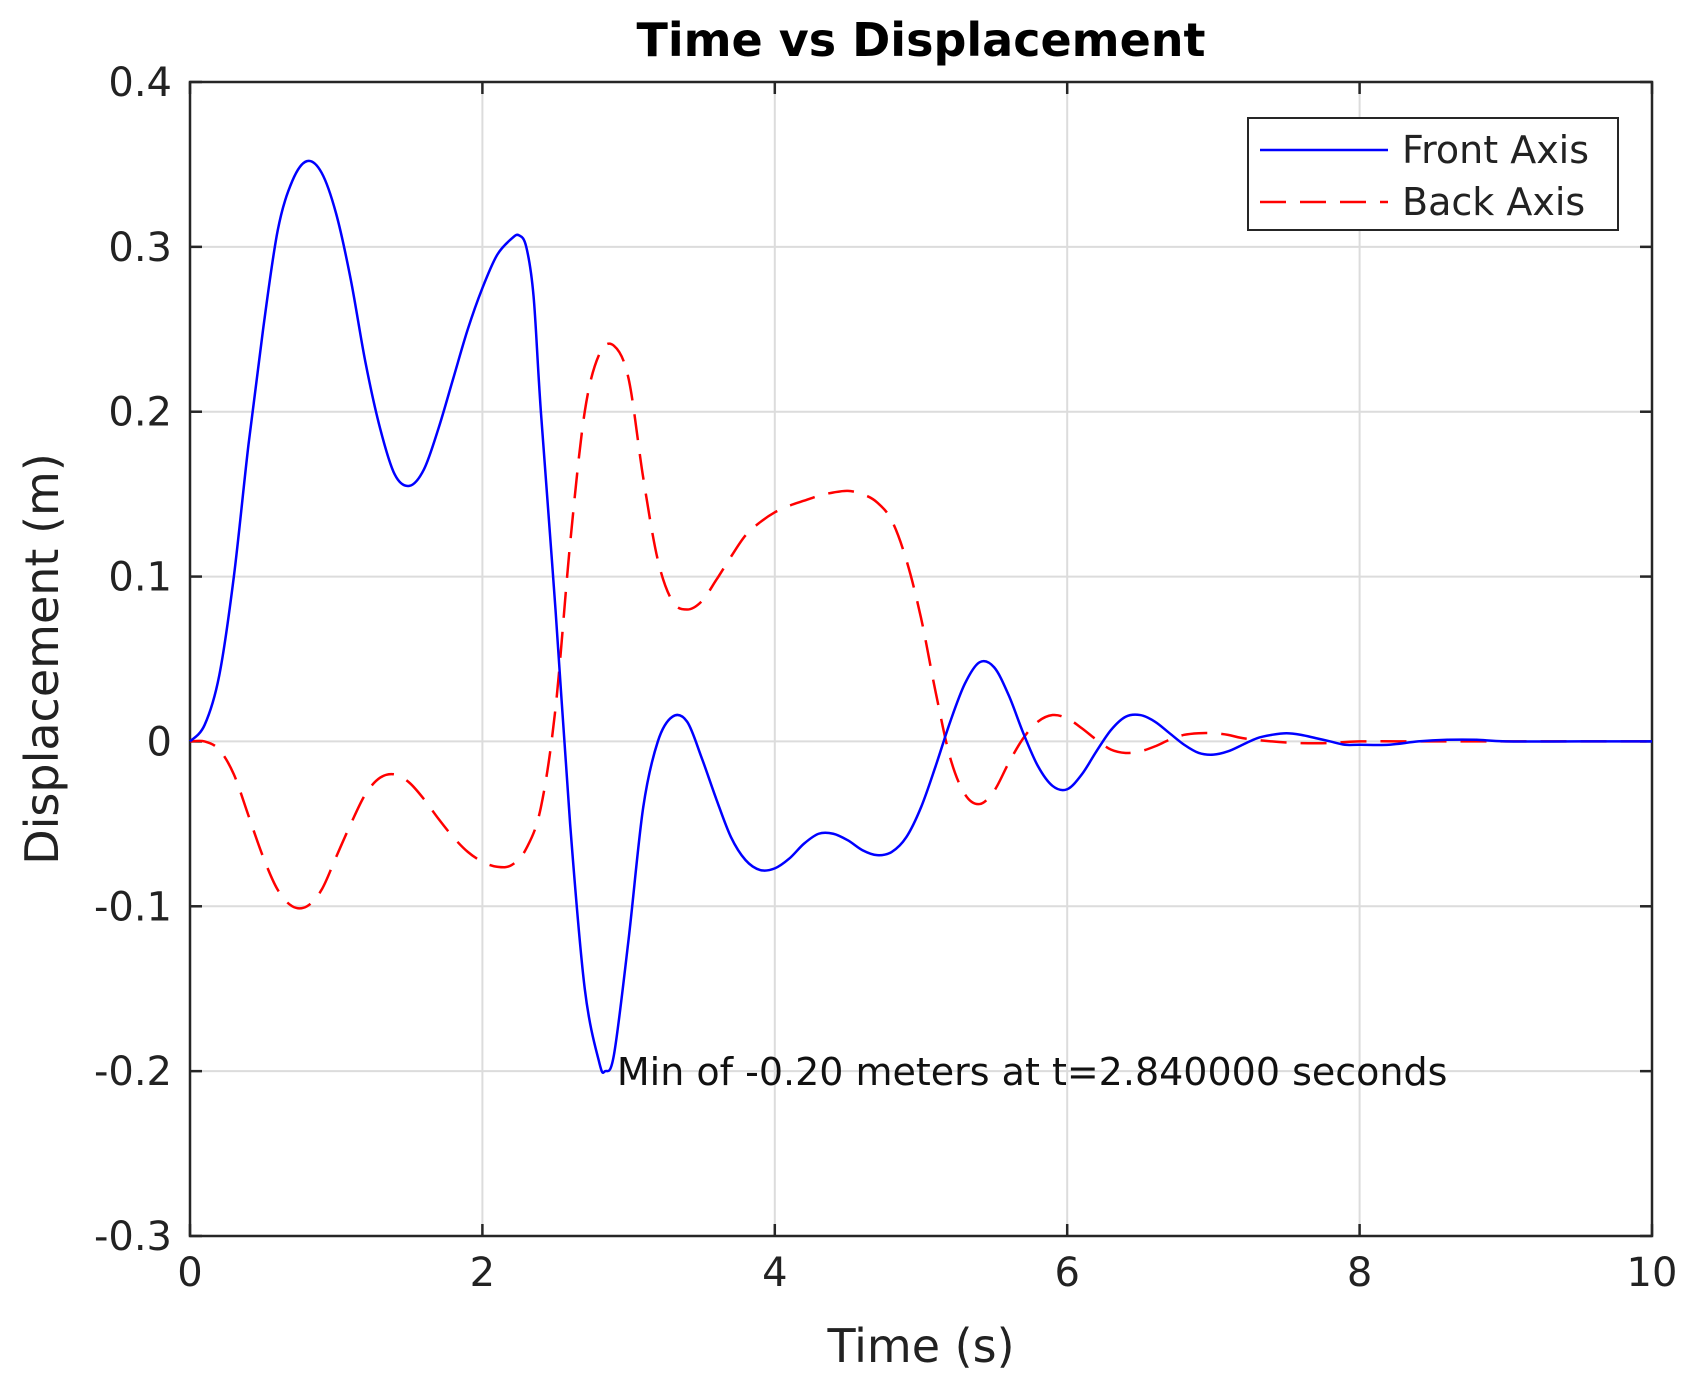 The height and width of the screenshot is (1398, 1700). Describe the element at coordinates (920, 40) in the screenshot. I see `chart-title: Time vs Displacement` at that location.